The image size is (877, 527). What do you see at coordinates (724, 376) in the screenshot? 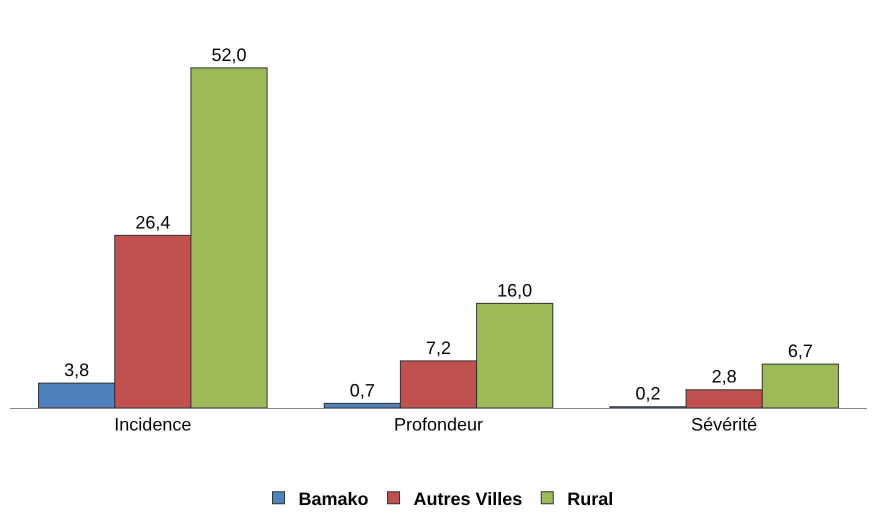
I see `data-label: 2,8` at bounding box center [724, 376].